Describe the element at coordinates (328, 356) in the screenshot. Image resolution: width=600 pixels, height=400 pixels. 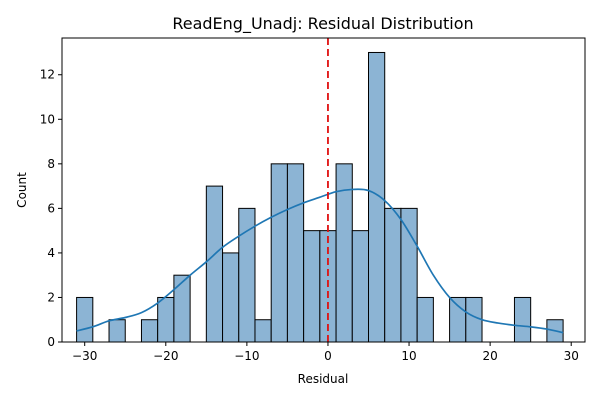
I see `x-tick-label: 0` at that location.